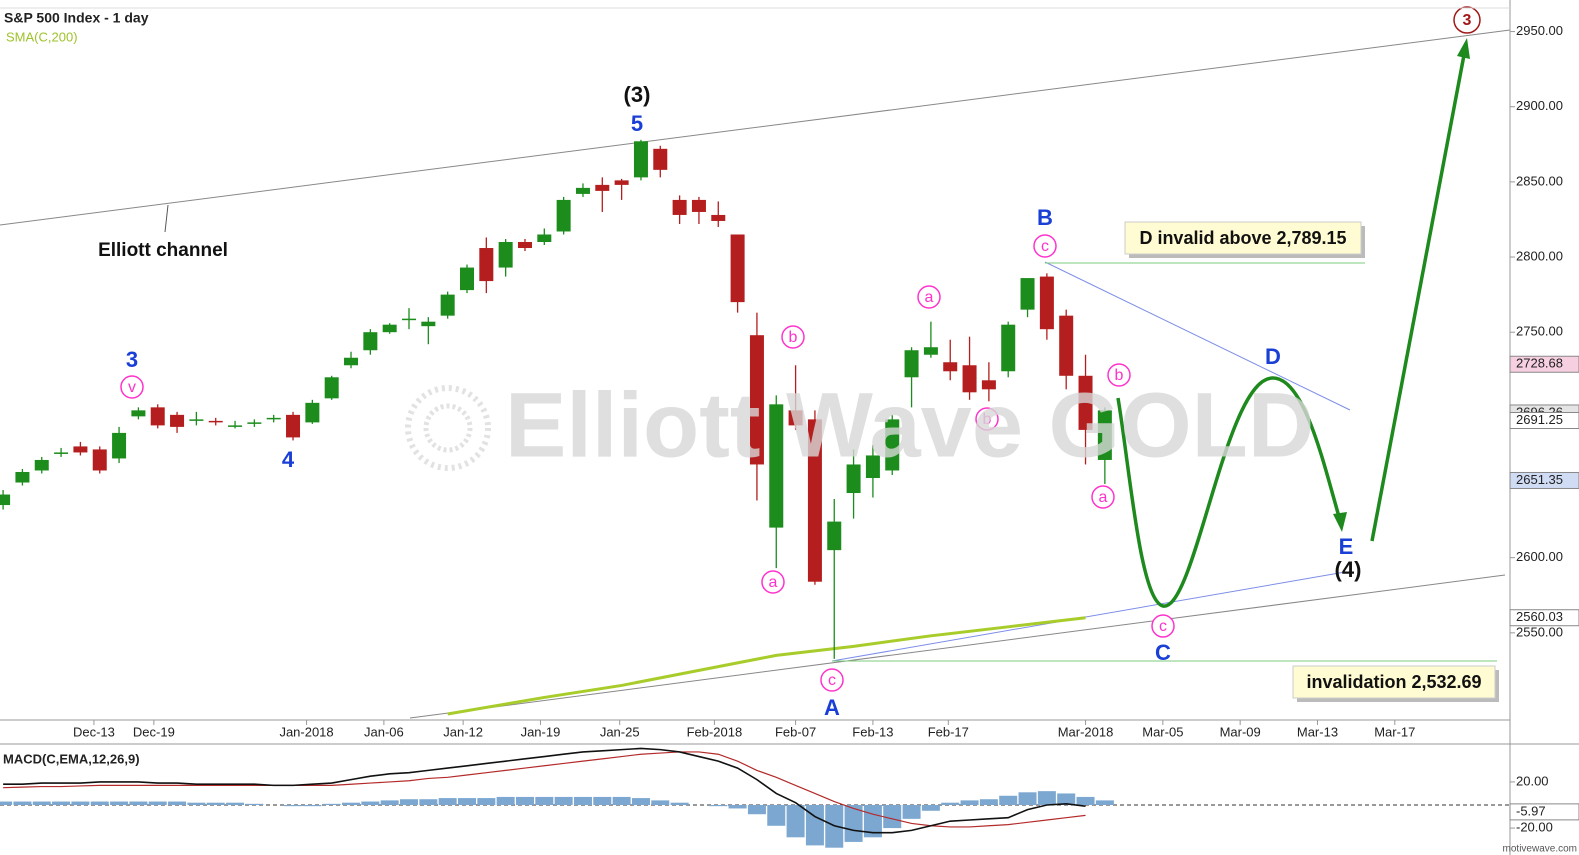  What do you see at coordinates (42, 36) in the screenshot?
I see `sma-label: SMA(C,200)` at bounding box center [42, 36].